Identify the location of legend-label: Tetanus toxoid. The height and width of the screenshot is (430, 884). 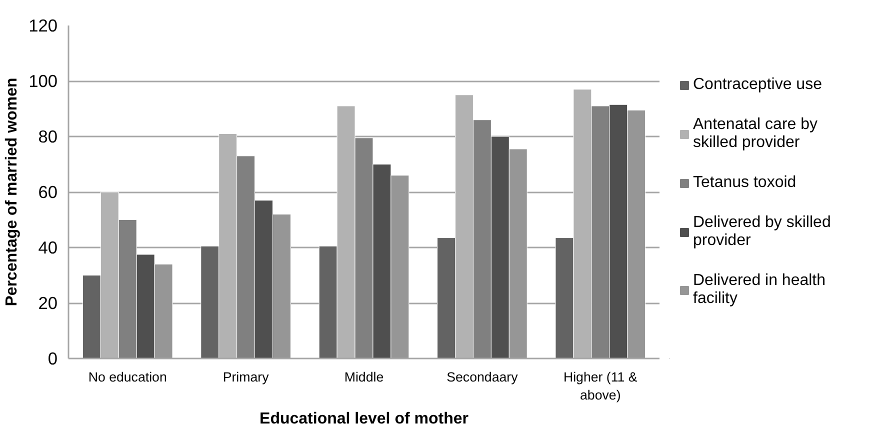
(744, 183).